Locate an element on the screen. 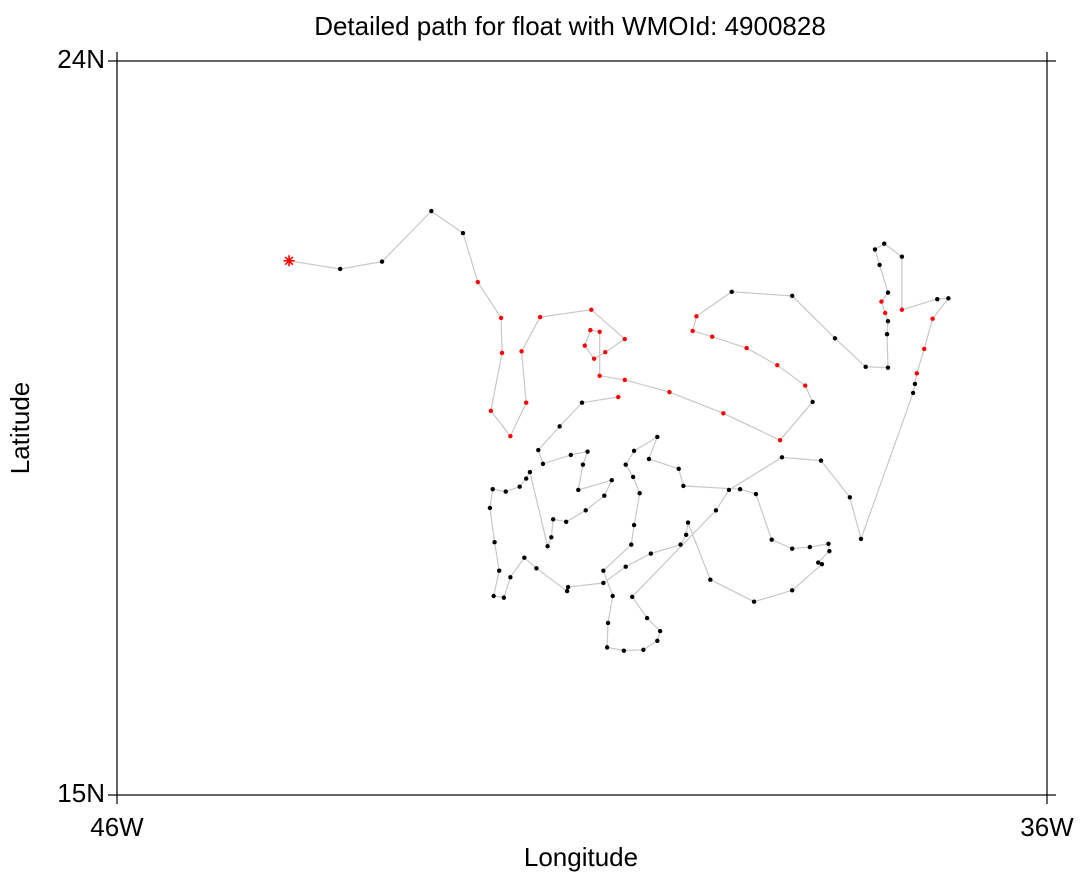 The image size is (1085, 881). x-axis-label: Longitude is located at coordinates (581, 857).